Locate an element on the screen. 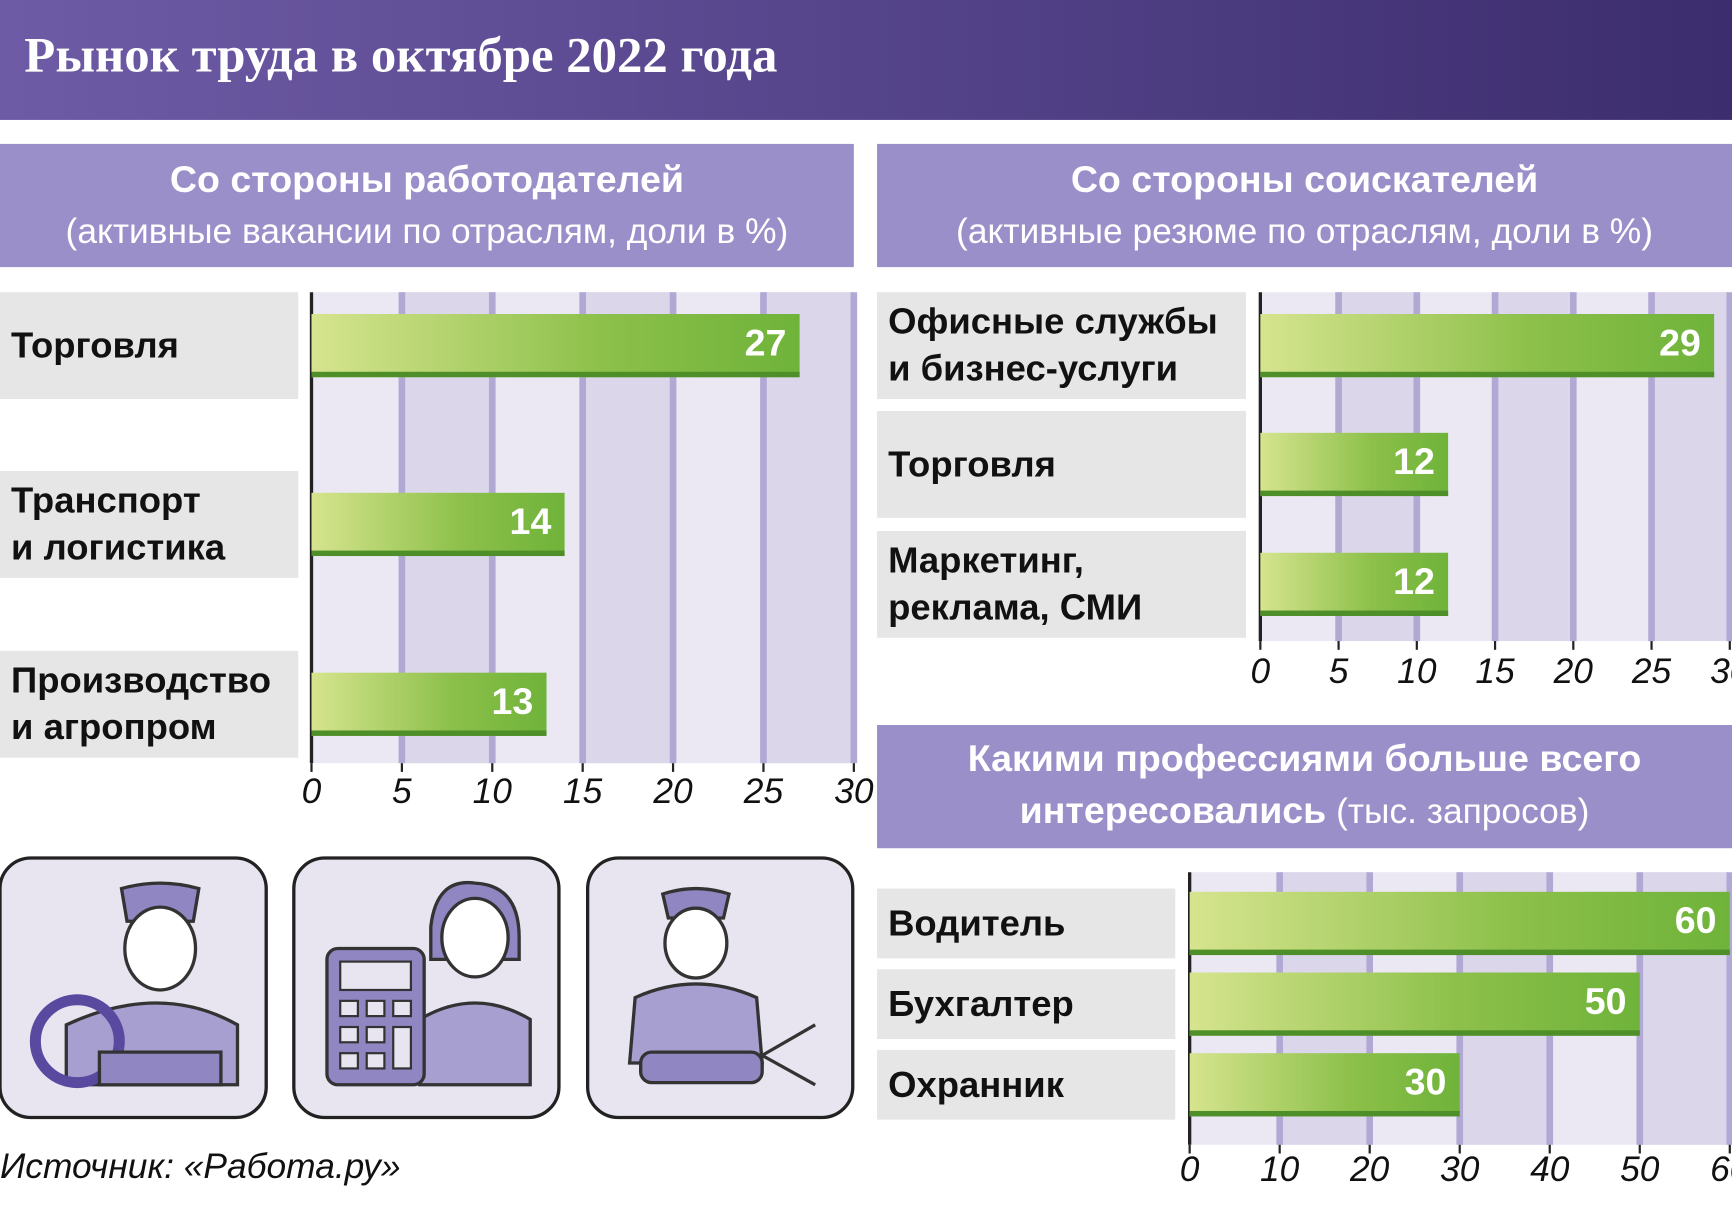 The height and width of the screenshot is (1208, 1732). category-label: Маркетинг, реклама, СМИ is located at coordinates (1015, 583).